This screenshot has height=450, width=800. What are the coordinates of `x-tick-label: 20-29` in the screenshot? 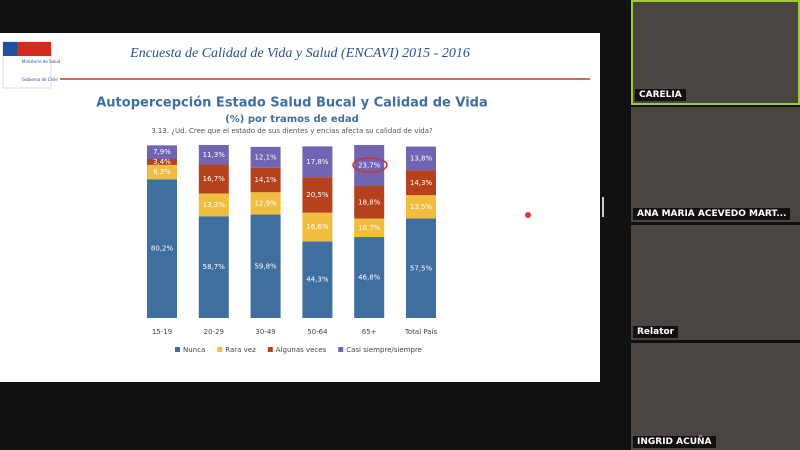 It's located at (214, 332).